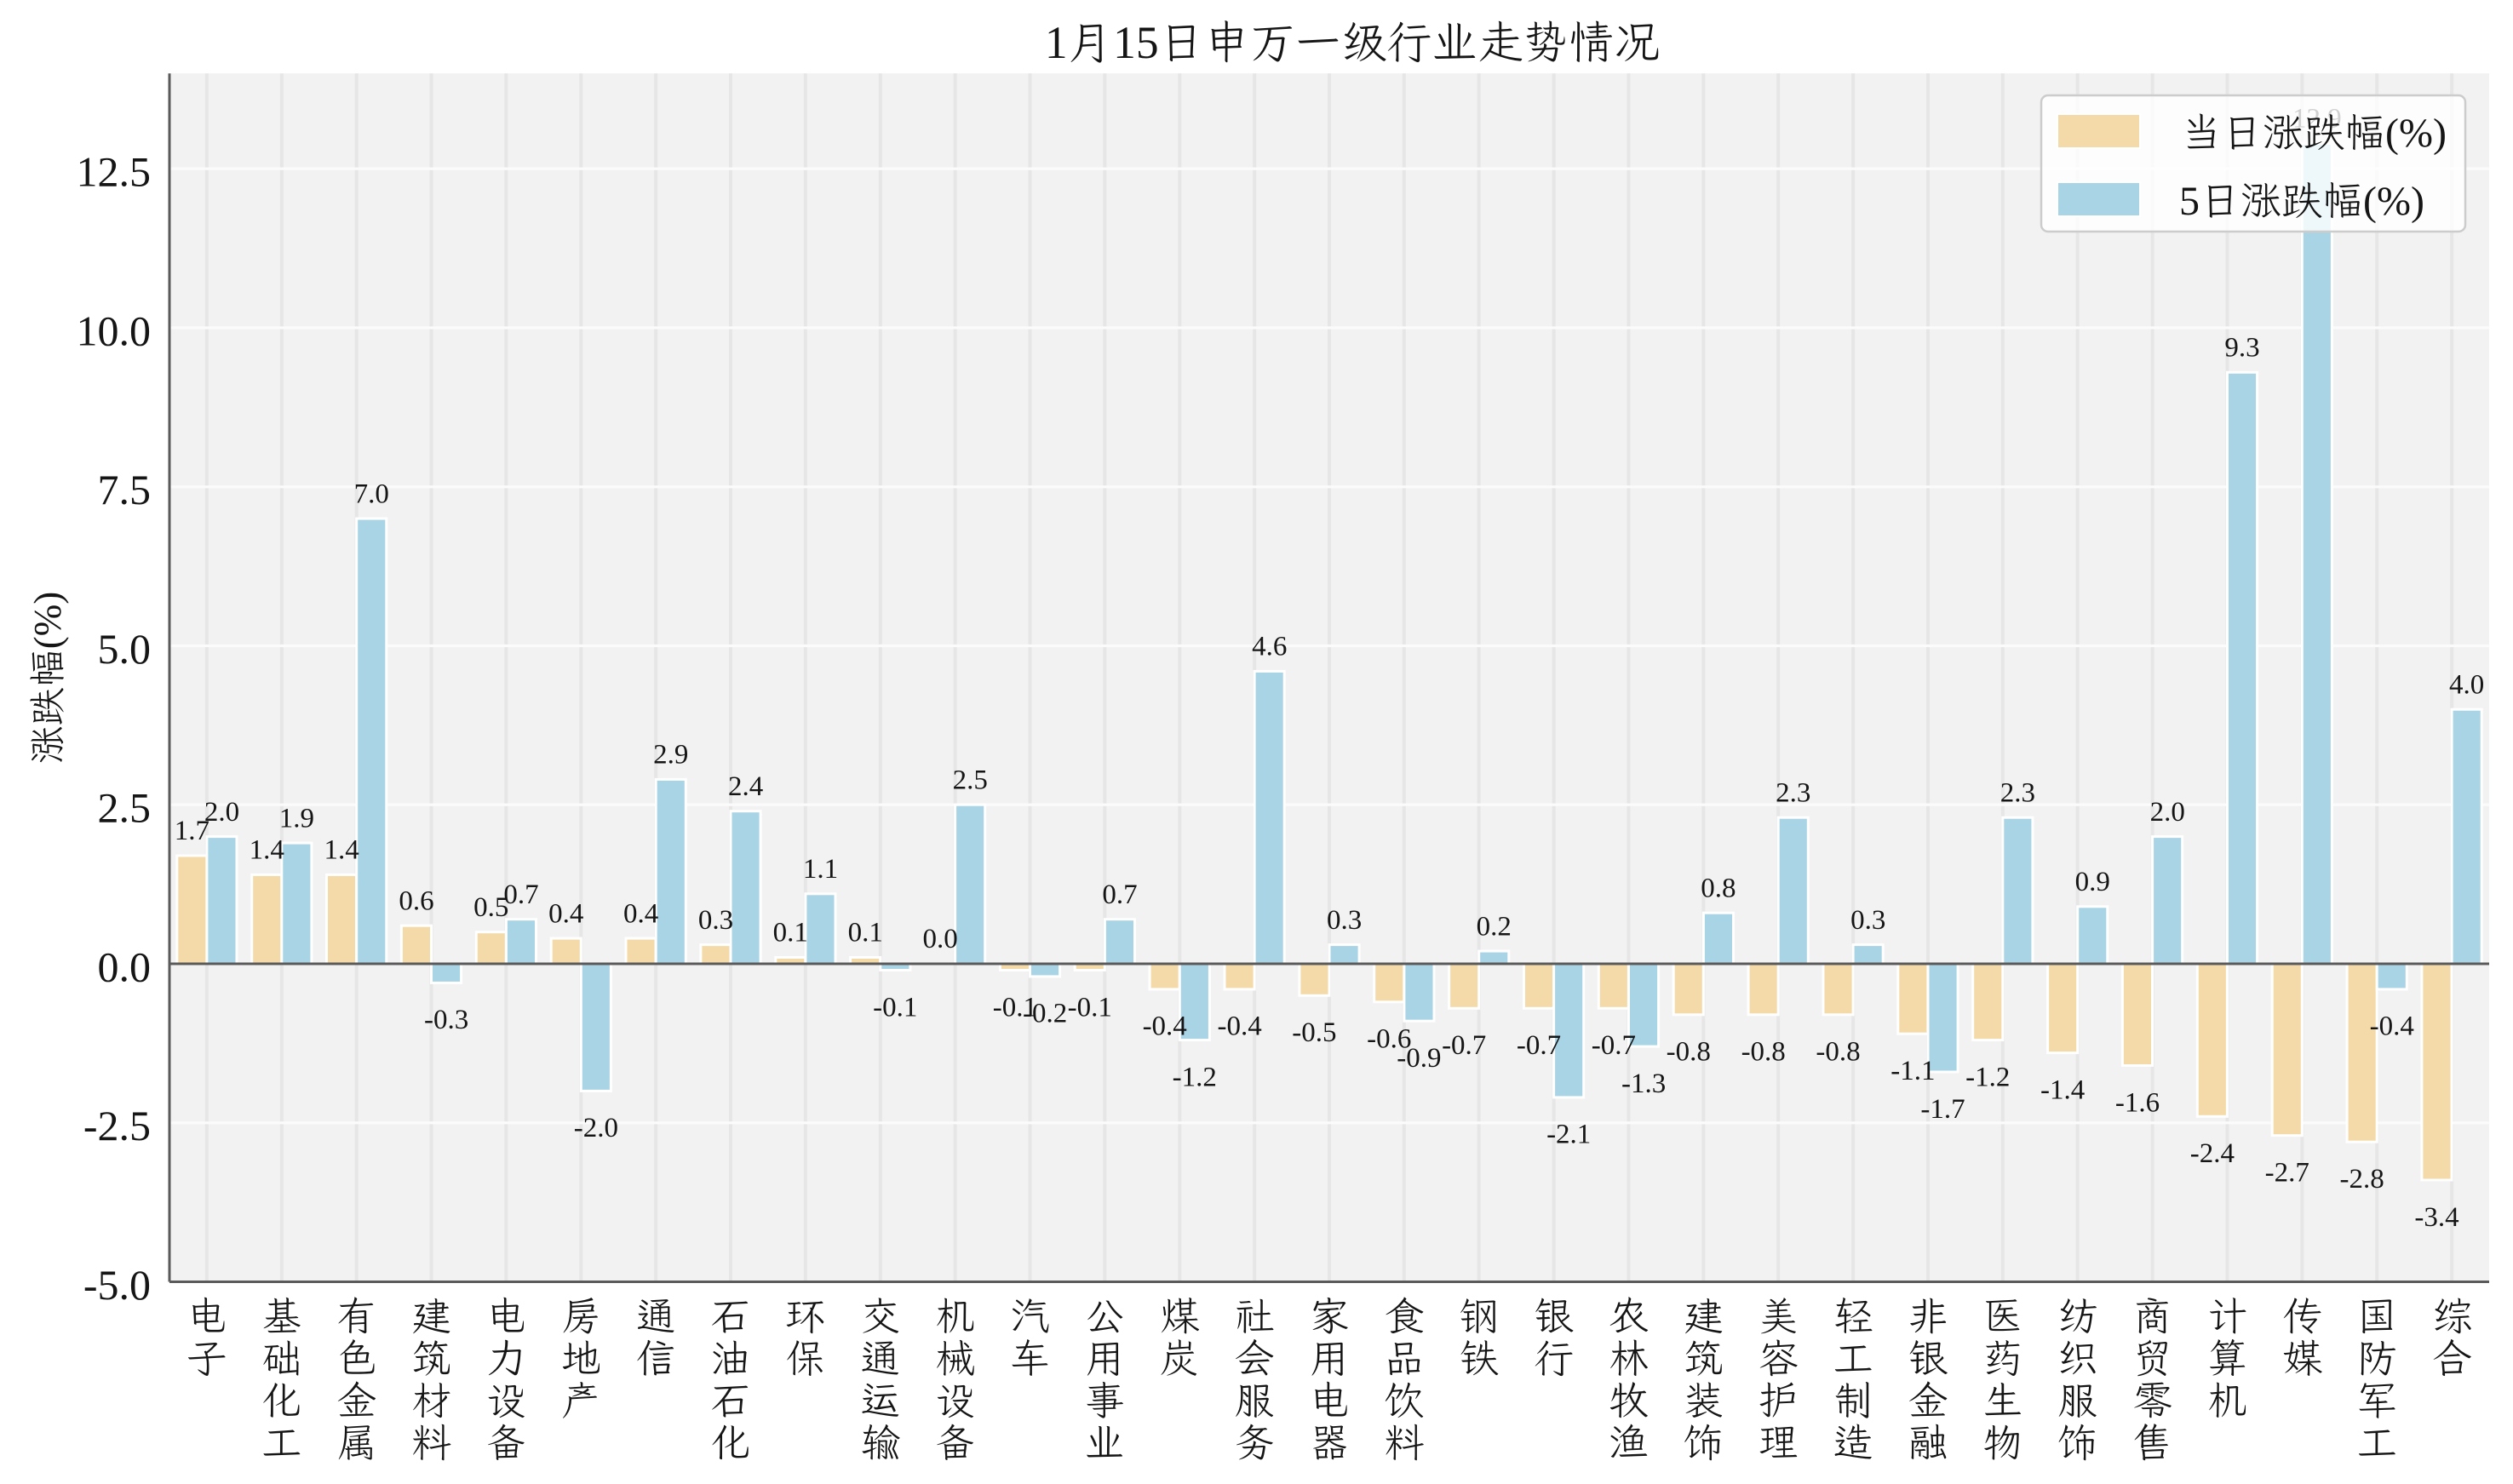  Describe the element at coordinates (1105, 1442) in the screenshot. I see `svg-text: 业` at that location.